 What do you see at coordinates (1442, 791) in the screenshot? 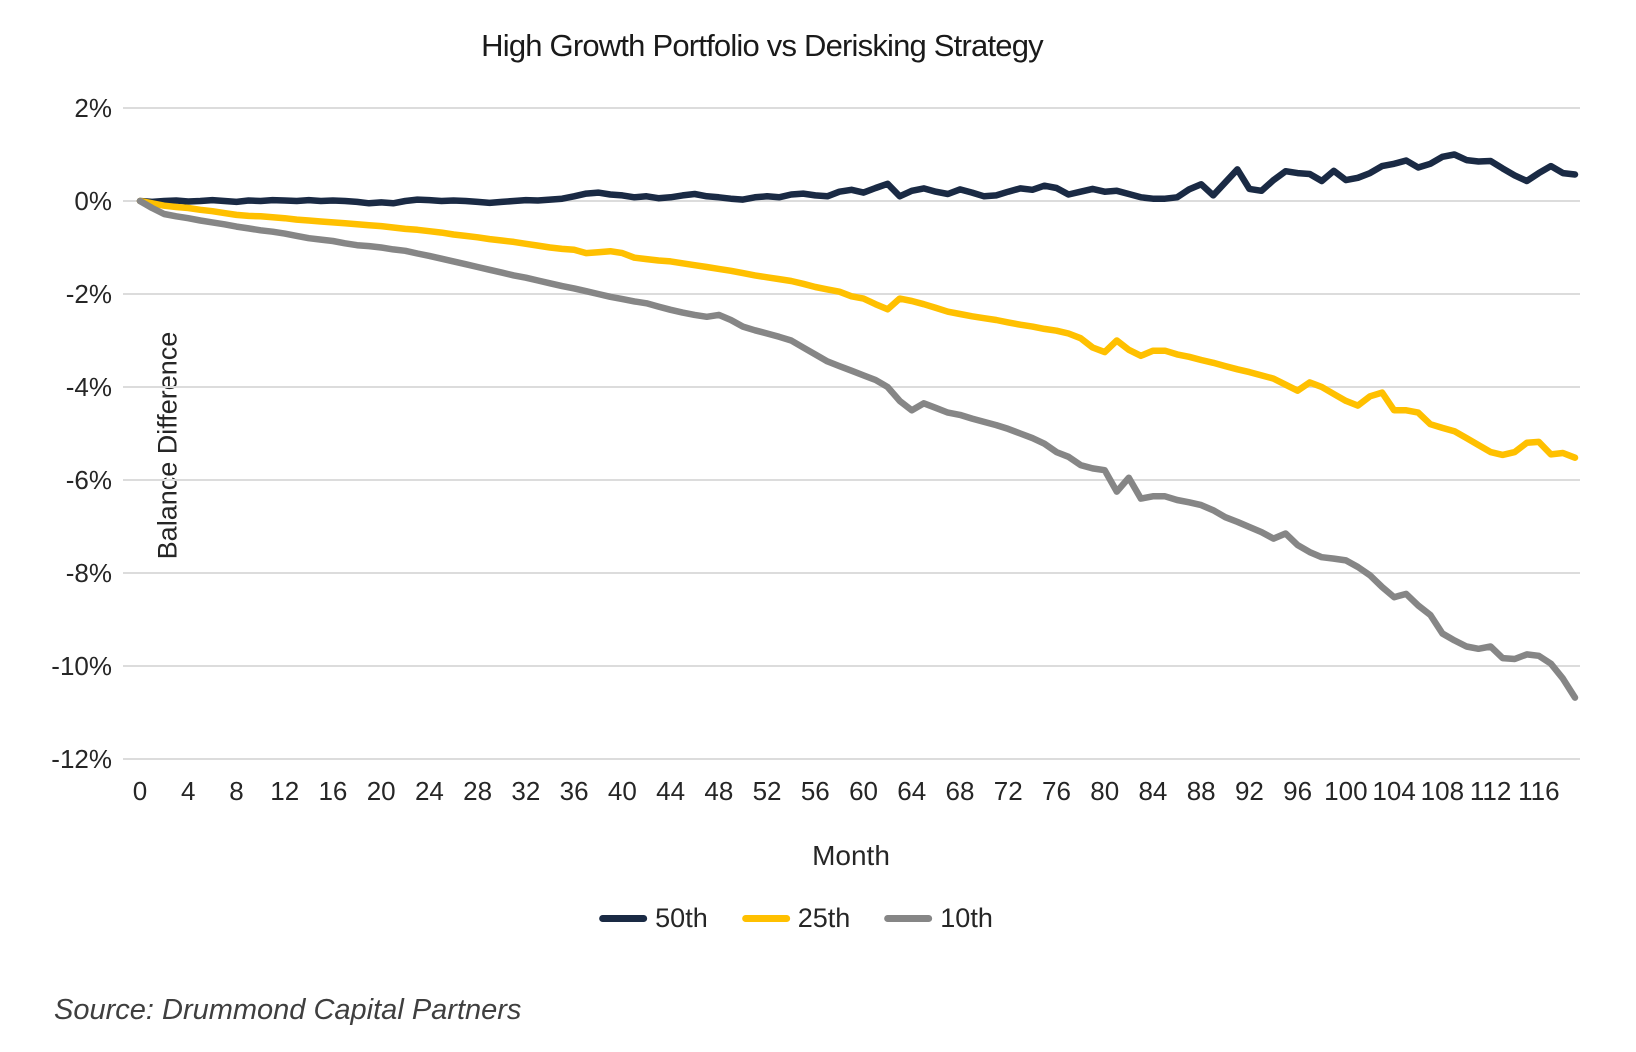
I see `x-tick-label: 108` at bounding box center [1442, 791].